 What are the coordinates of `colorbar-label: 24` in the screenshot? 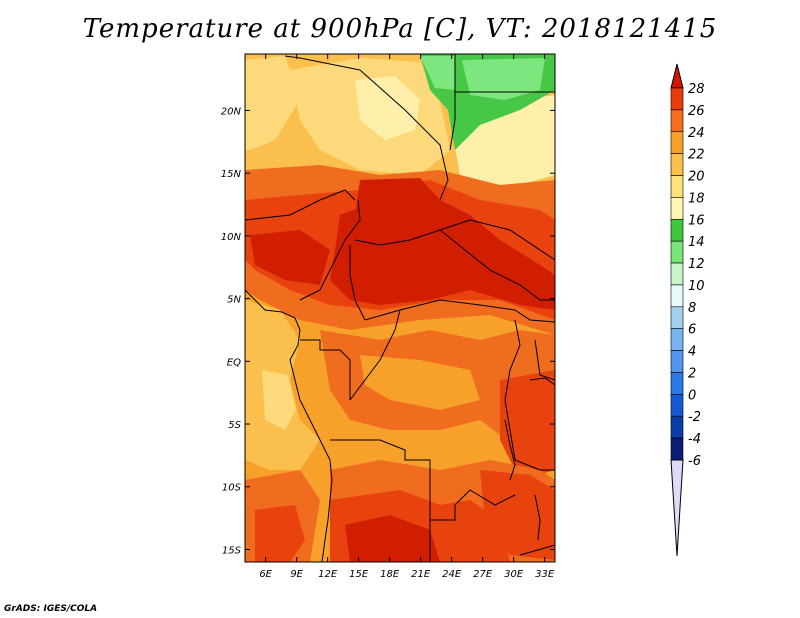 It's located at (696, 133).